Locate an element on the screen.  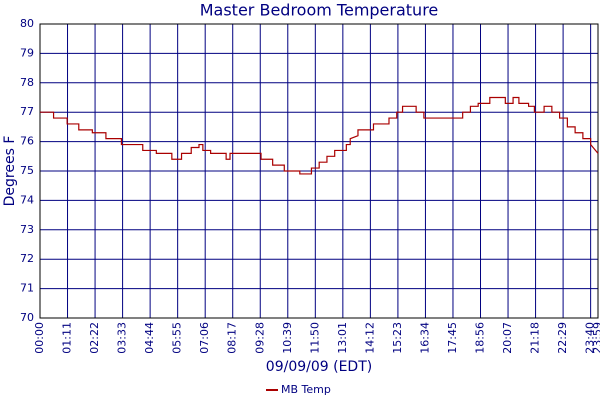
y-tick-label: 80 is located at coordinates (27, 23).